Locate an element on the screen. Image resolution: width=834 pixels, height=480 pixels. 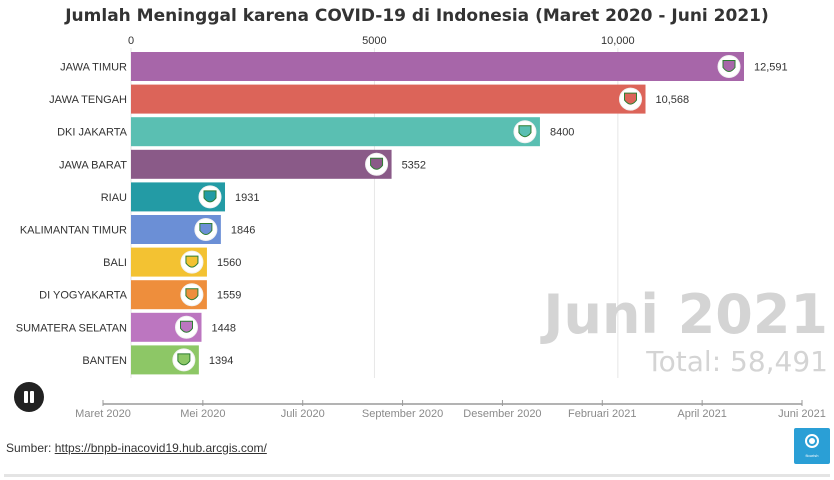
x-tick-label: 0 is located at coordinates (131, 41).